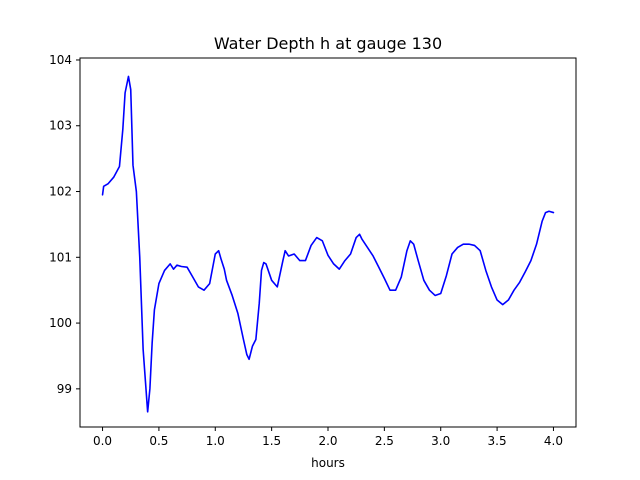 The image size is (640, 480). Describe the element at coordinates (64, 389) in the screenshot. I see `y-tick-label: 99` at that location.